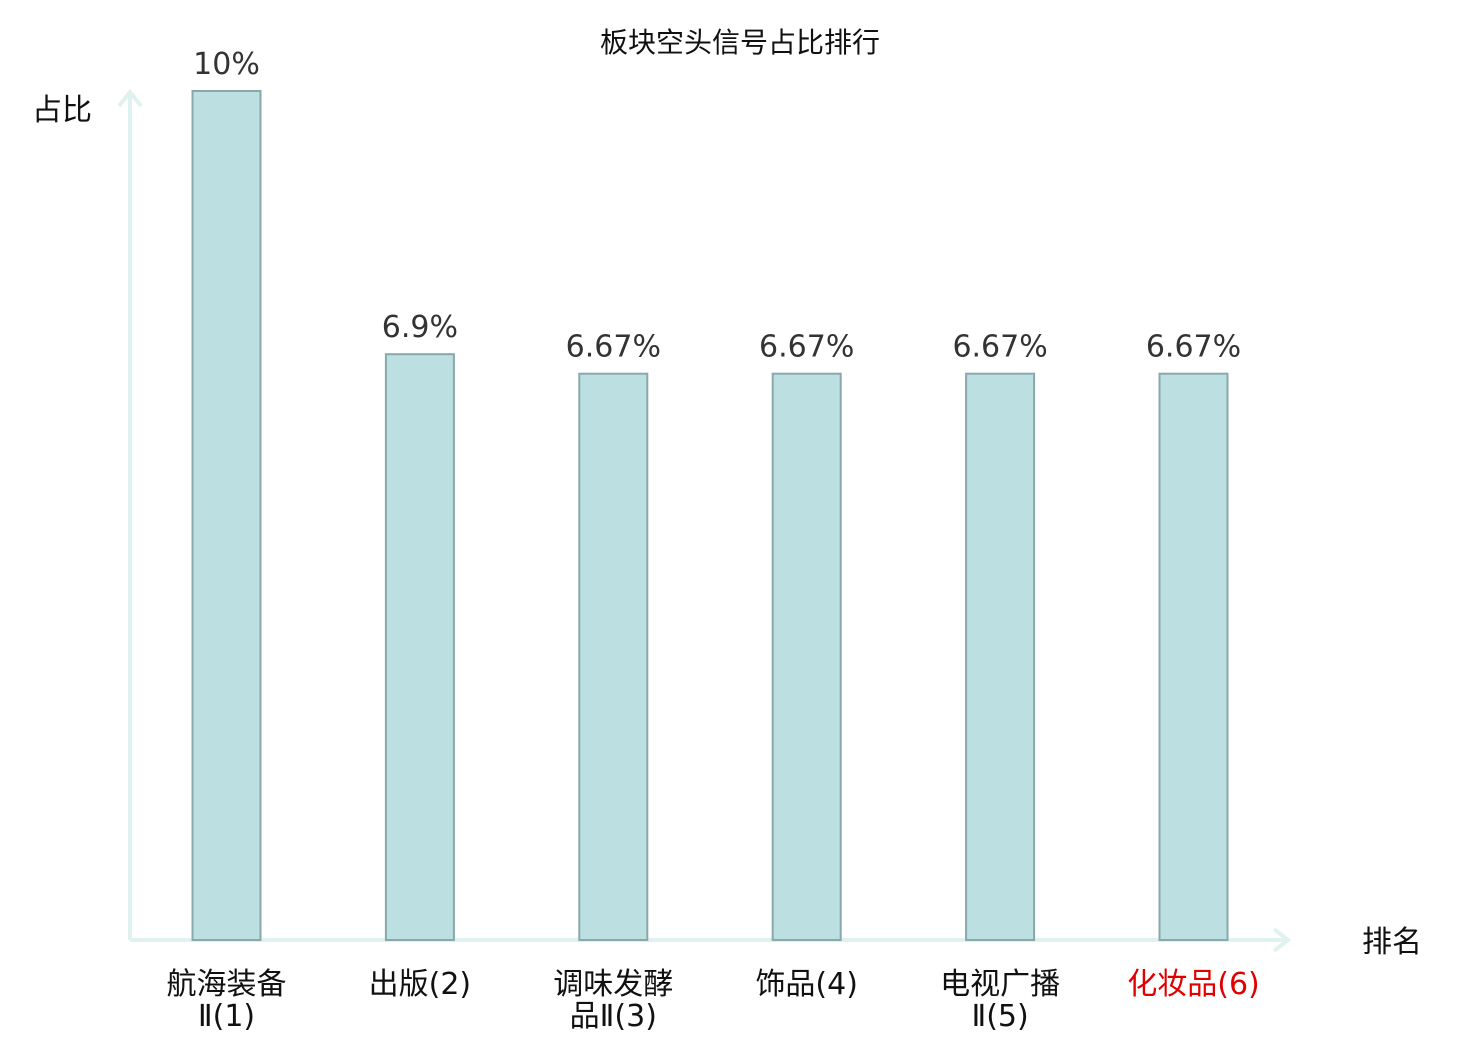  Describe the element at coordinates (226, 64) in the screenshot. I see `bar-value-label: 10%` at that location.